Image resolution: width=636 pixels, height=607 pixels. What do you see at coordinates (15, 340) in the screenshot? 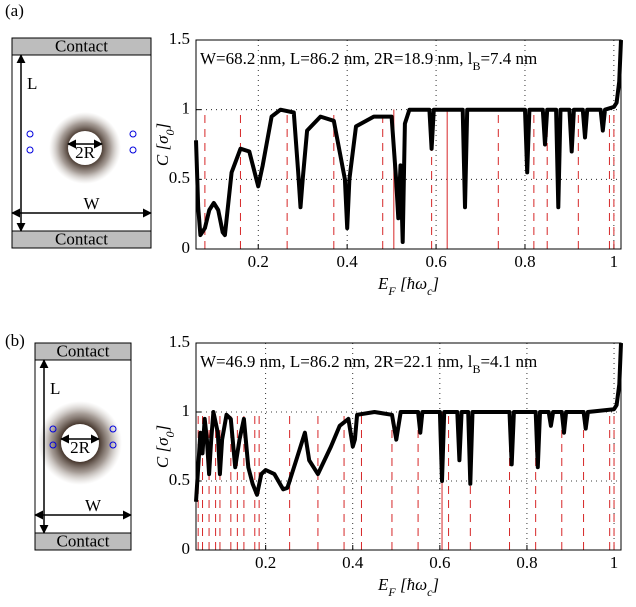
I see `panel-label: (b)` at bounding box center [15, 340].